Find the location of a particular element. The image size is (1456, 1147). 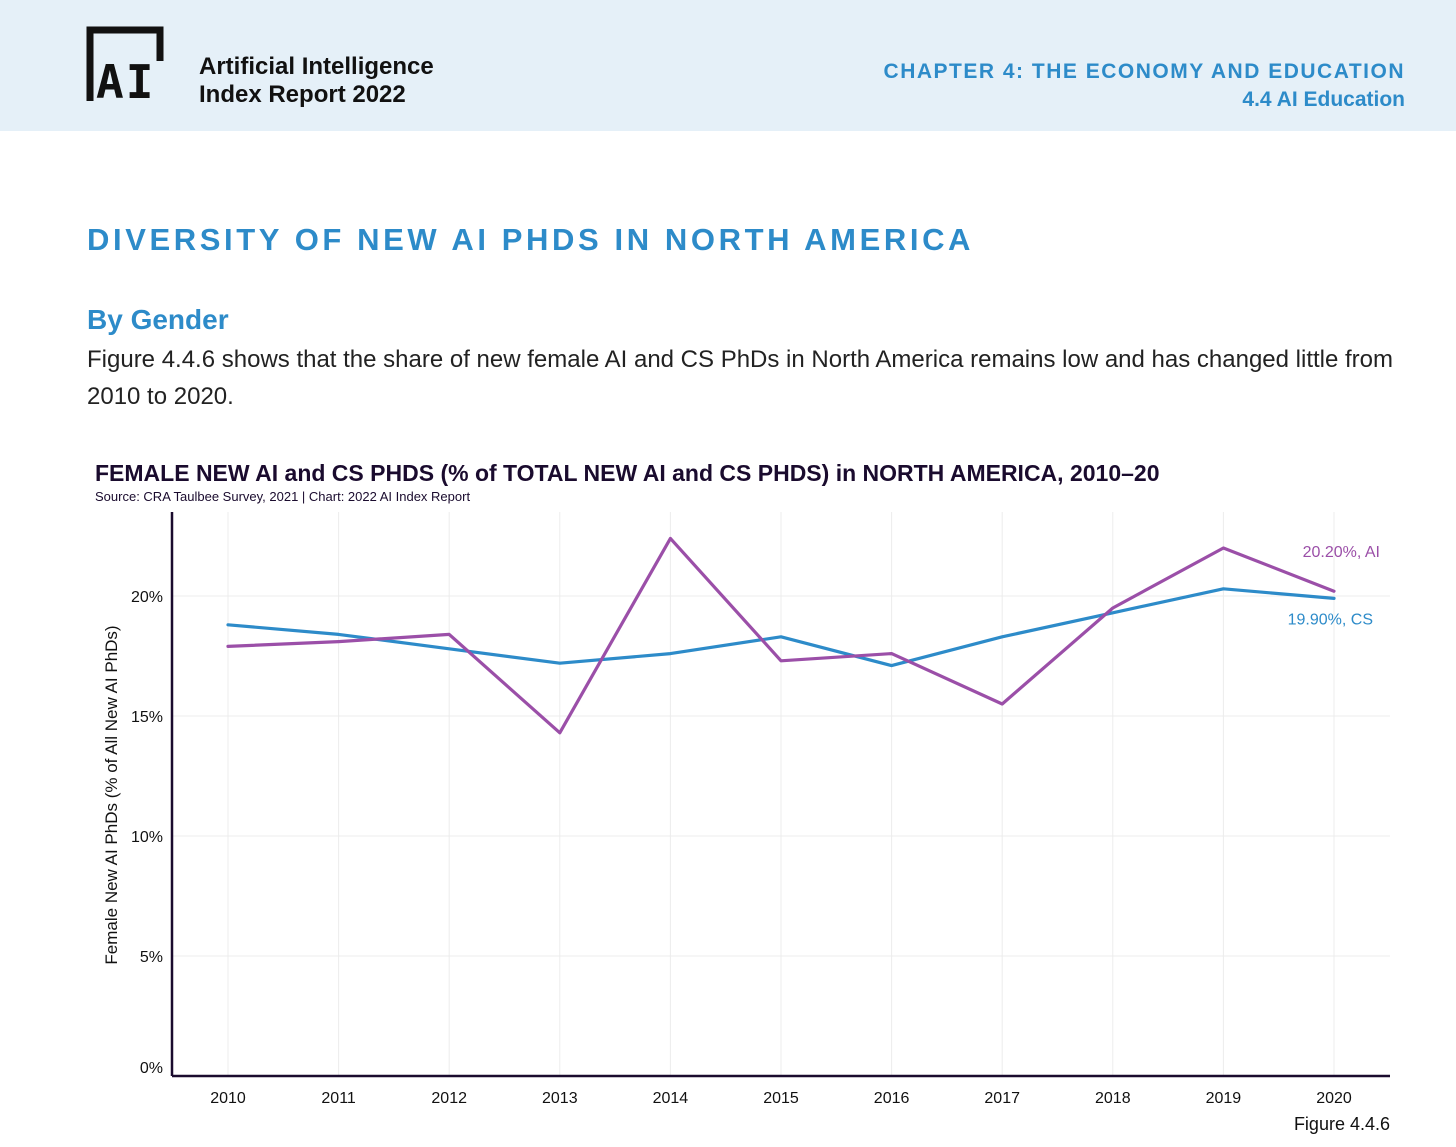

ai-index-logo-icon: AI is located at coordinates (125, 65).